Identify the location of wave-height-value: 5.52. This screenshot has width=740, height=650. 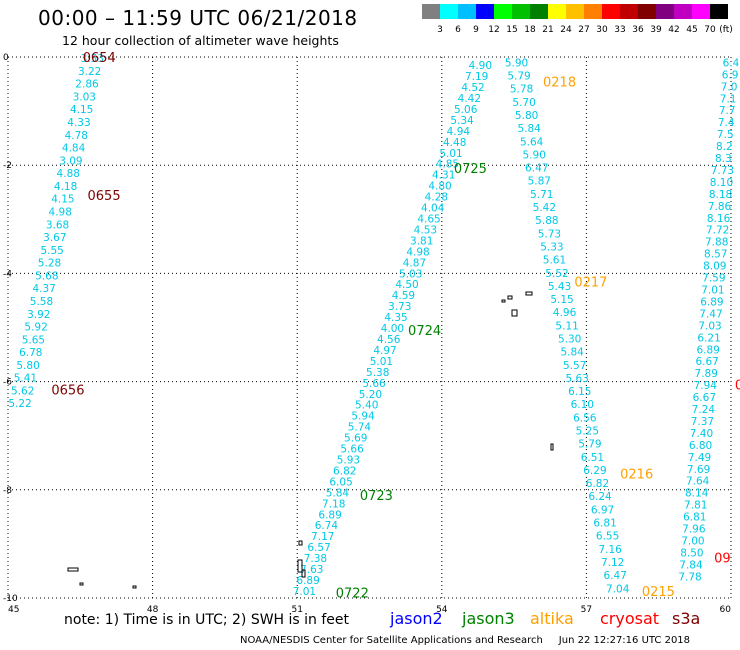
(556, 274).